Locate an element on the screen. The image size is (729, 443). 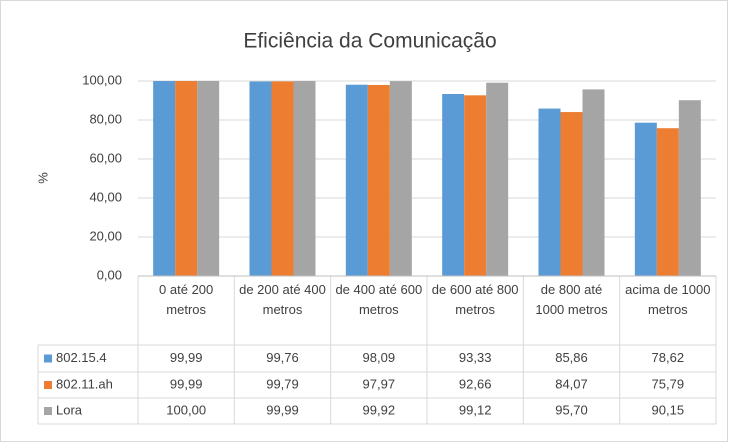
y-axis-label: % is located at coordinates (42, 178).